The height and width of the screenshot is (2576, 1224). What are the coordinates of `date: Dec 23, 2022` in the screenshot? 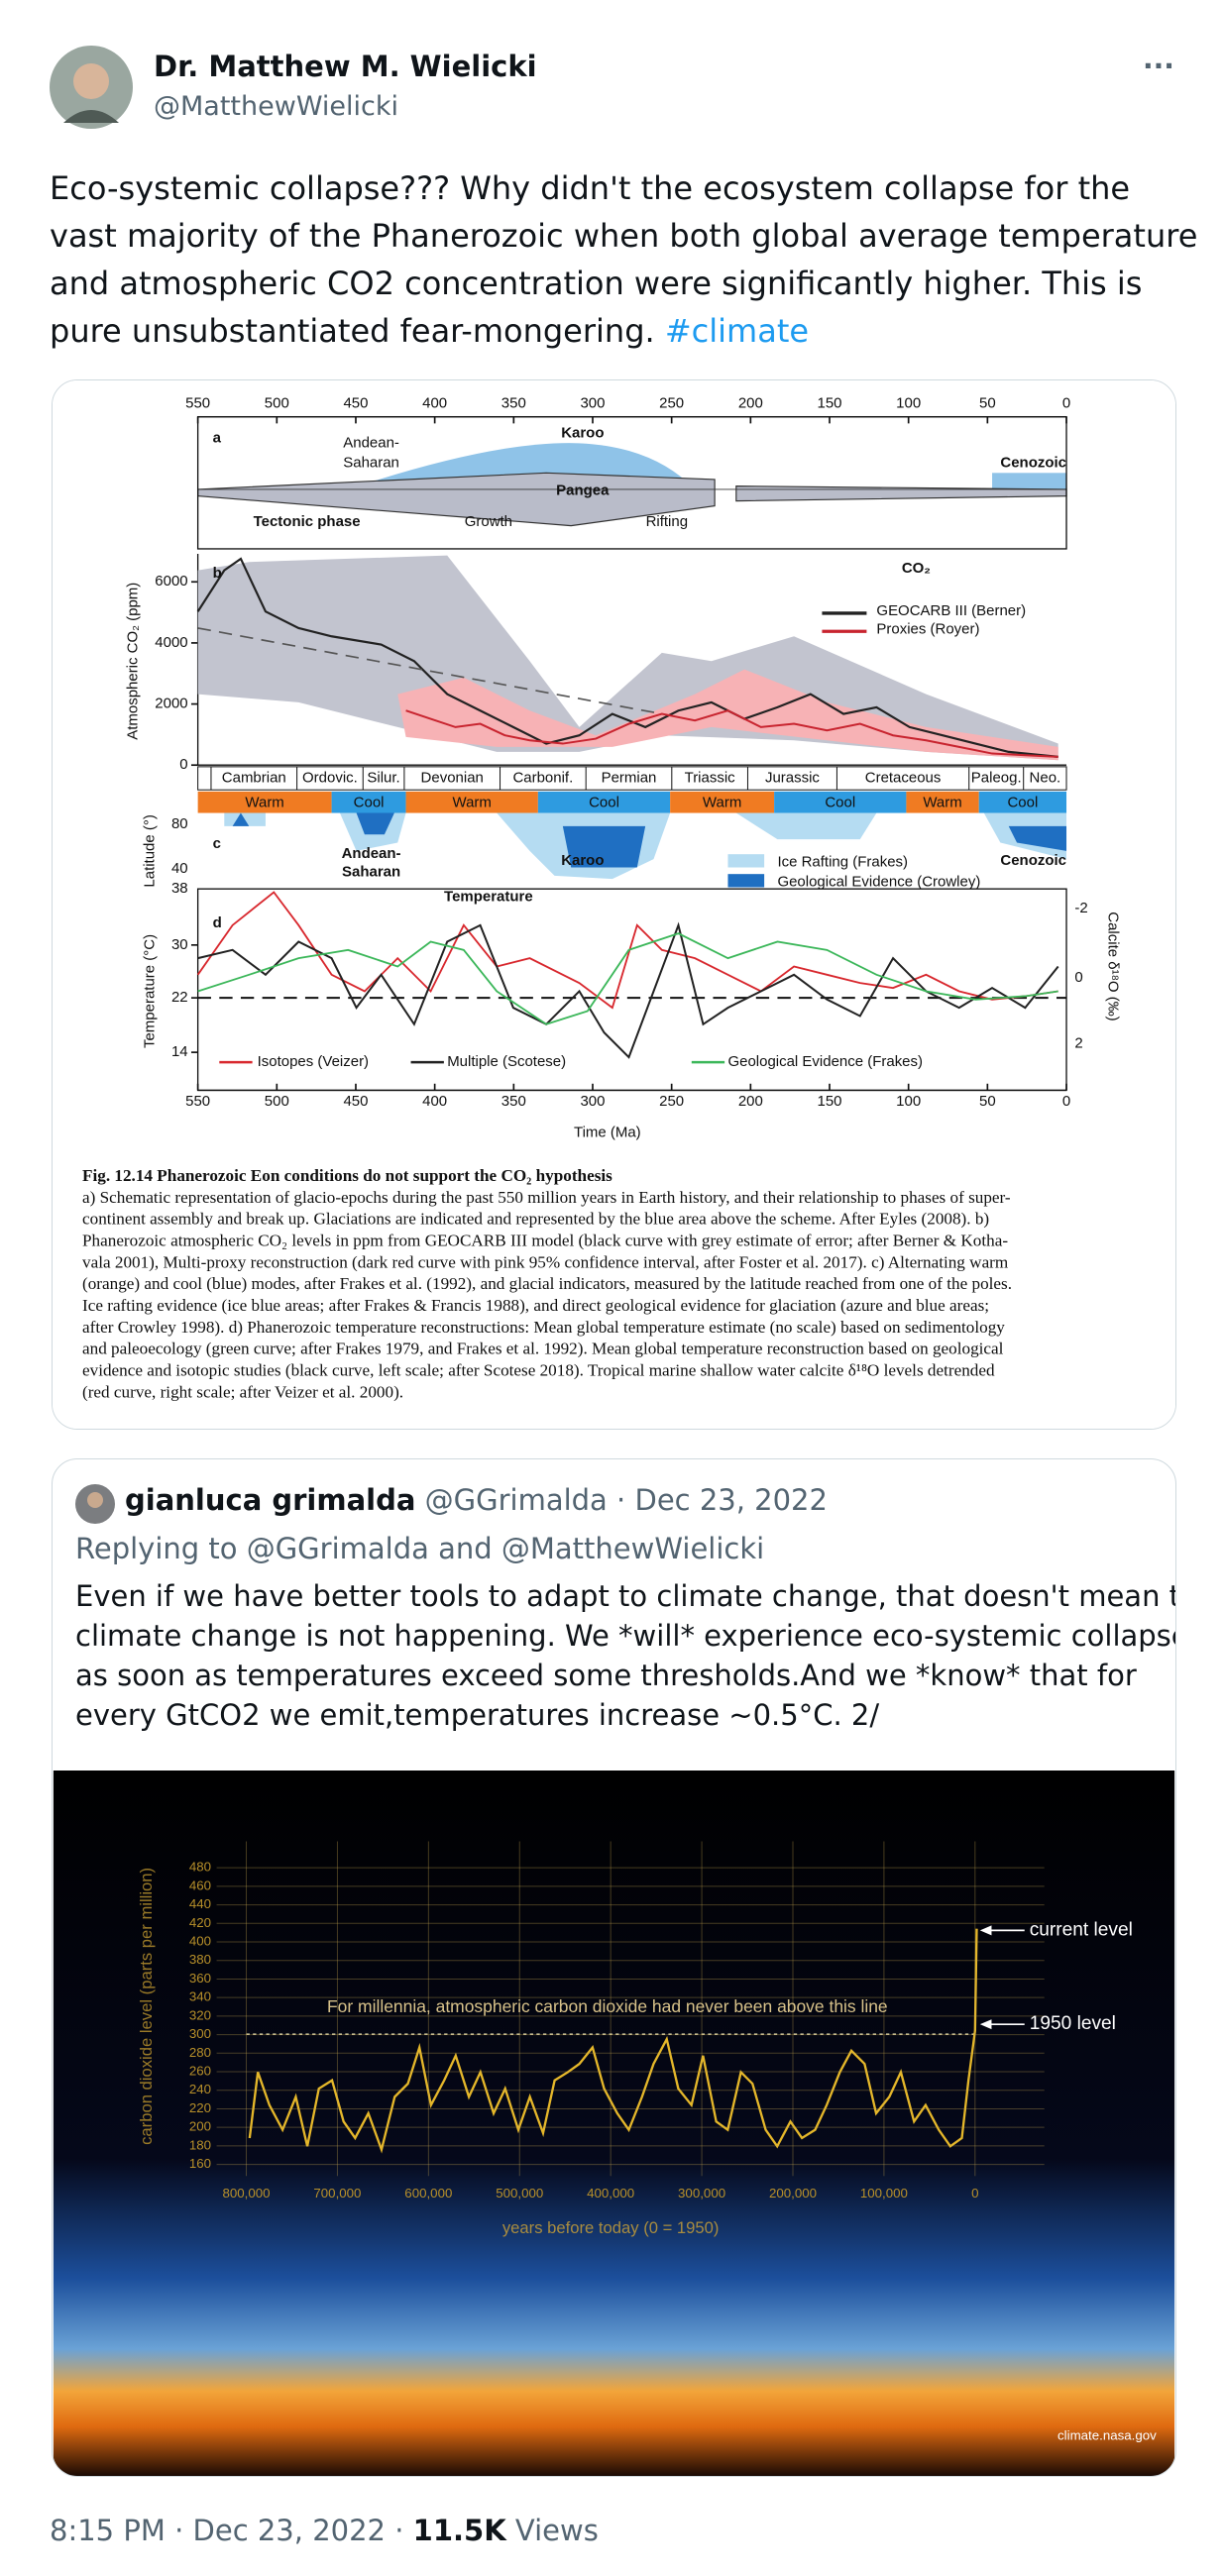 It's located at (289, 2530).